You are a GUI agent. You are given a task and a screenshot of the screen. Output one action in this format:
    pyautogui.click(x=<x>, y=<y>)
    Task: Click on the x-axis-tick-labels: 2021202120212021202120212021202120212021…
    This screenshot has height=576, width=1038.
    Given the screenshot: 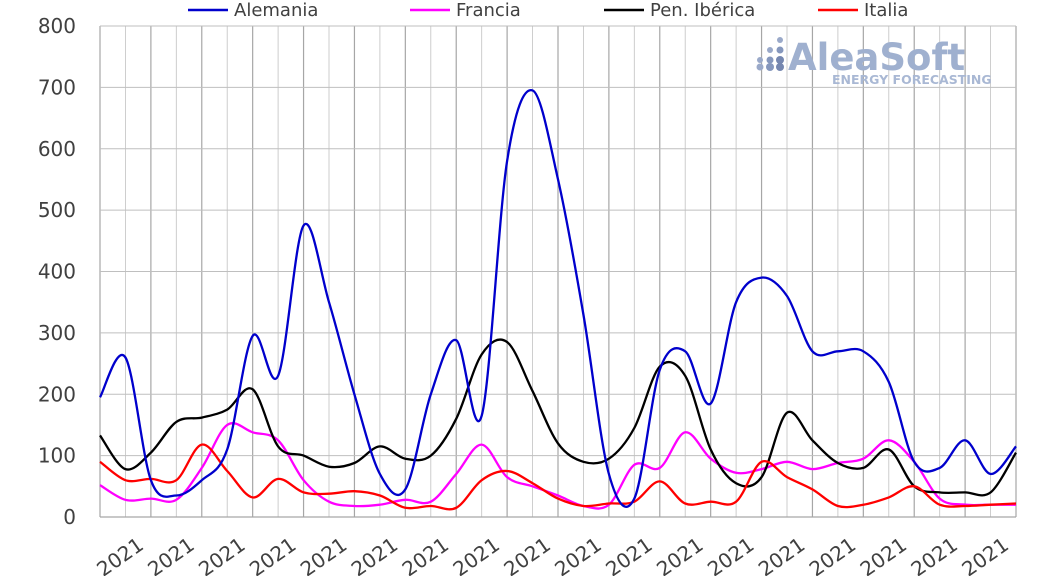 What is the action you would take?
    pyautogui.click(x=552, y=554)
    